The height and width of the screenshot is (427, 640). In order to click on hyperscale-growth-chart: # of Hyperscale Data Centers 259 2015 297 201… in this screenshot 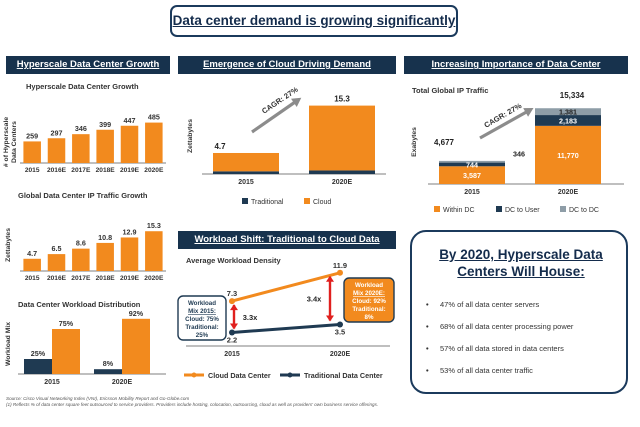, I will do `click(84, 143)`.